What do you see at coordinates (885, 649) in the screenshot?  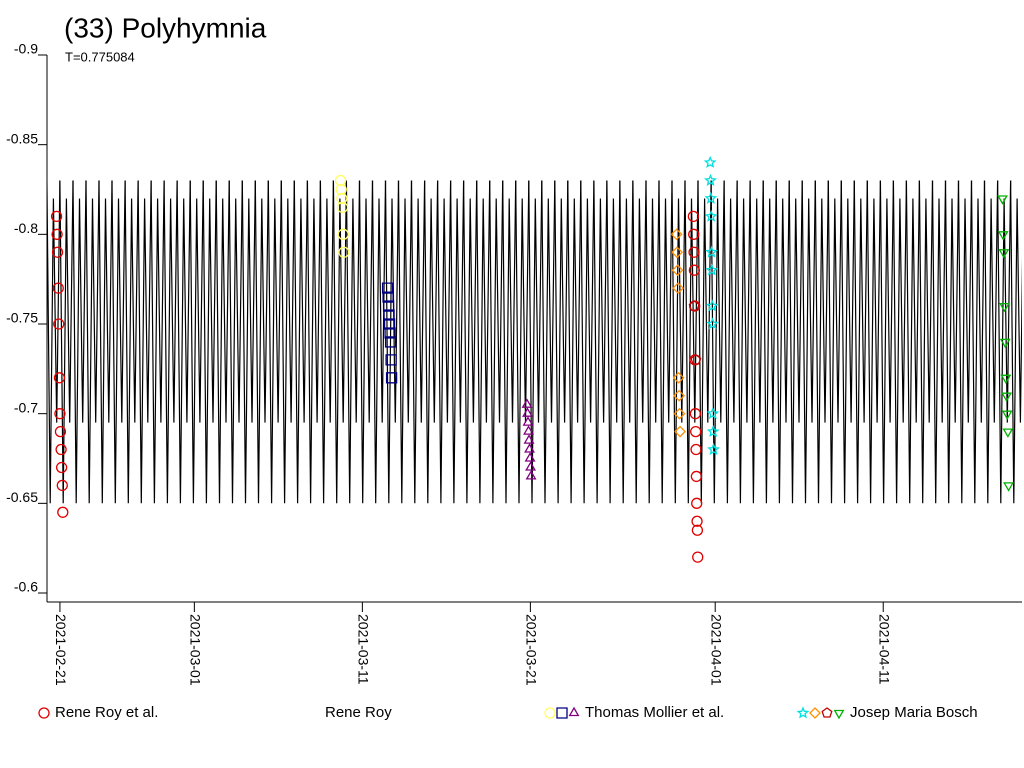 I see `x-tick-label: 2021-04-11` at bounding box center [885, 649].